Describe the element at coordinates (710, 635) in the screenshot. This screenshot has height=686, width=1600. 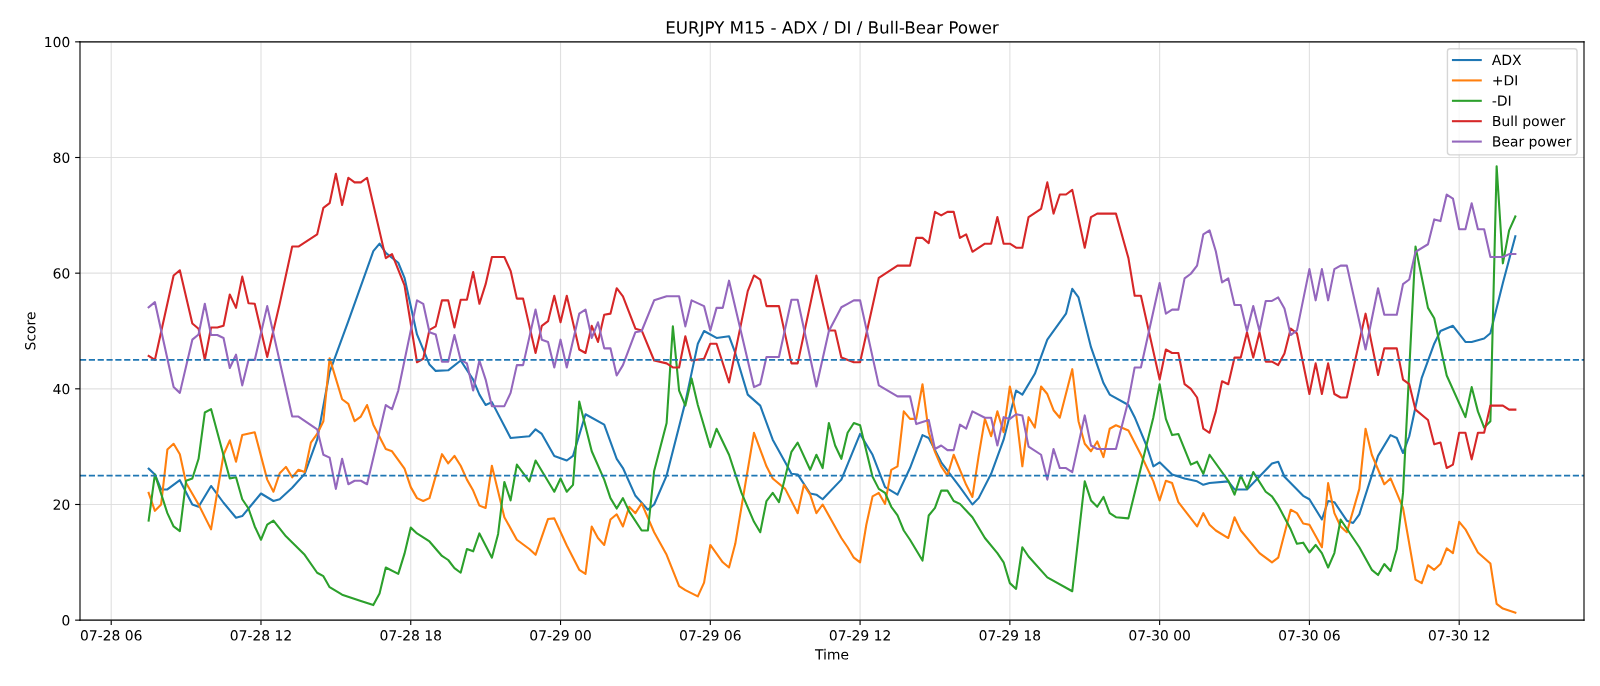
I see `x-tick-label: 07-29 06` at that location.